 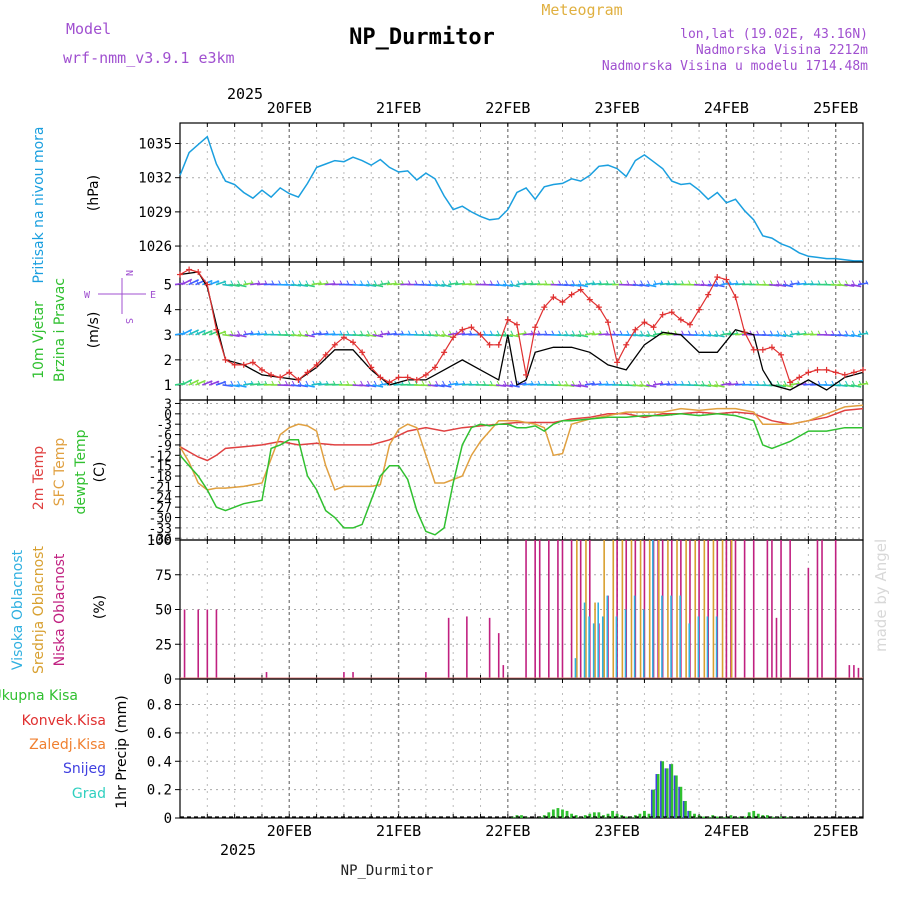 I want to click on cloud-high-label: Visoka Oblacnost, so click(x=18, y=609).